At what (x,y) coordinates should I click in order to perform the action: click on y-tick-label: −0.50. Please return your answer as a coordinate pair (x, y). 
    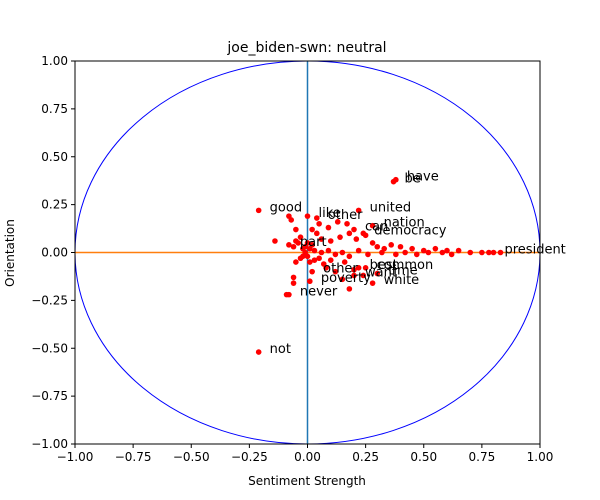
    Looking at the image, I should click on (49, 348).